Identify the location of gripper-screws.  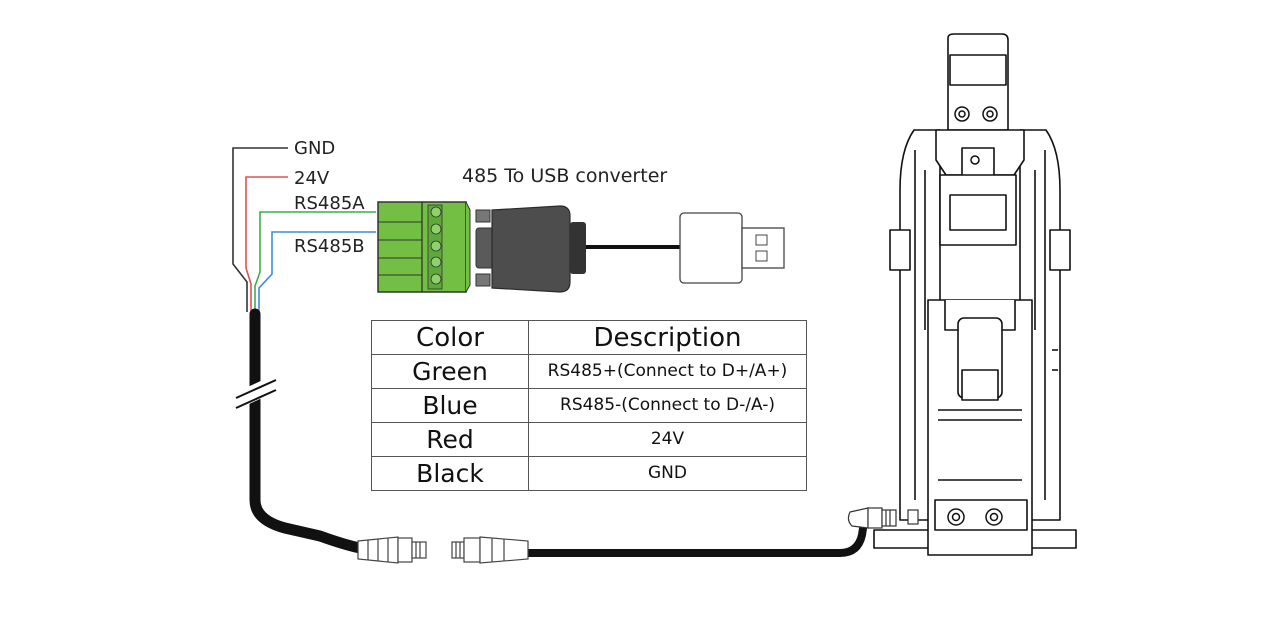
(975, 316).